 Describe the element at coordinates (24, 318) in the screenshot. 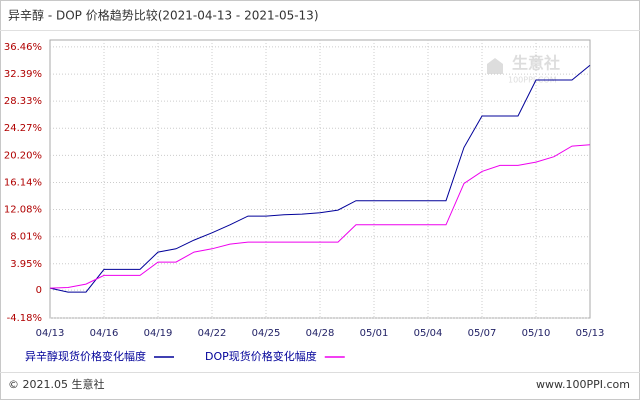

I see `y-tick-label: -4.18%` at that location.